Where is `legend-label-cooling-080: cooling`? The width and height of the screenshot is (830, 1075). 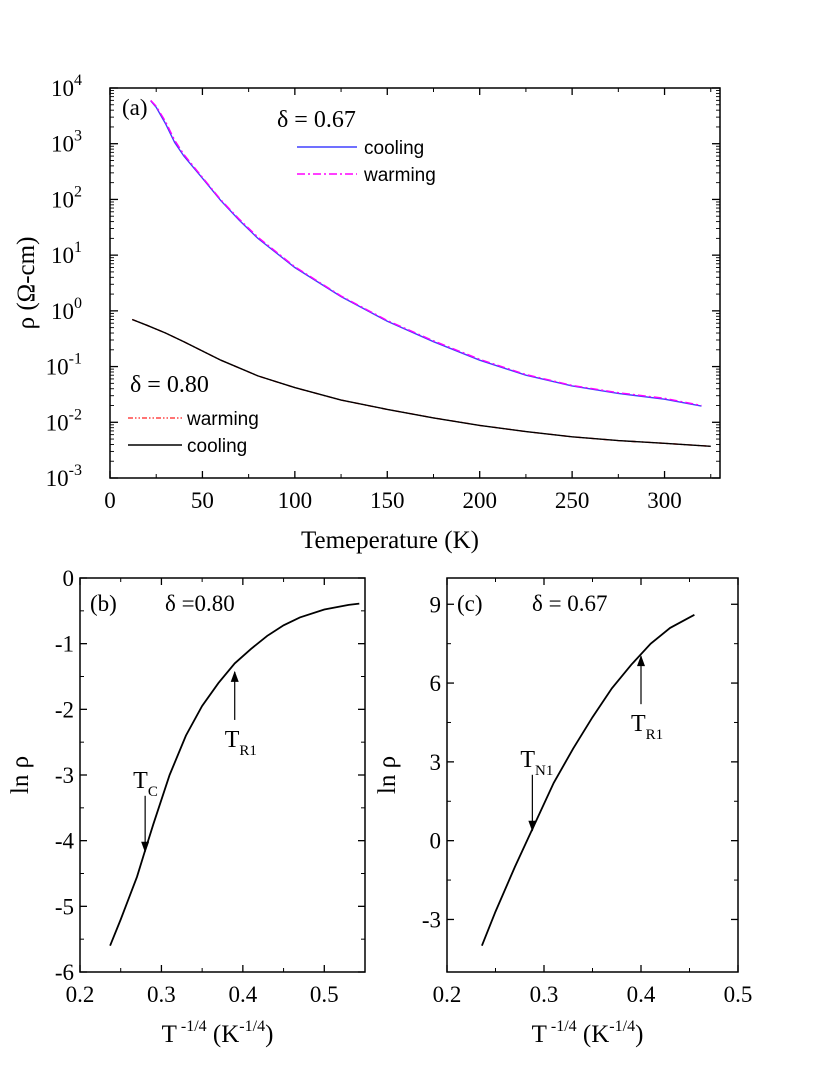
legend-label-cooling-080: cooling is located at coordinates (217, 446).